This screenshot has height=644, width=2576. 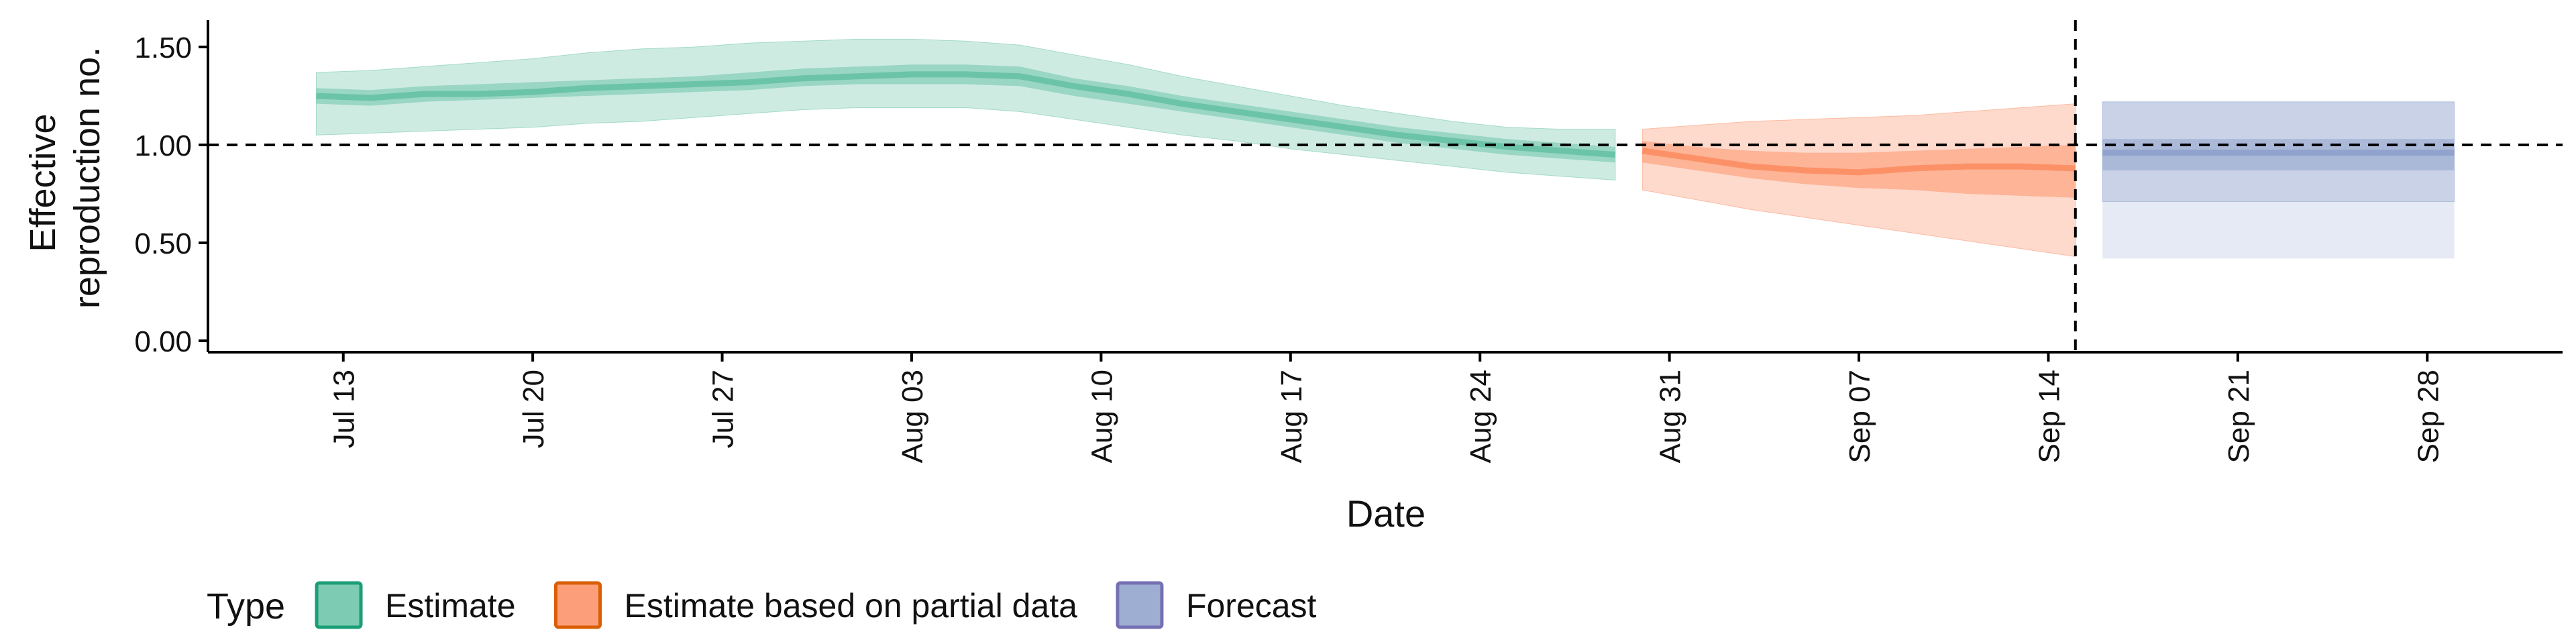 What do you see at coordinates (533, 409) in the screenshot?
I see `x-tick-label: Jul 20` at bounding box center [533, 409].